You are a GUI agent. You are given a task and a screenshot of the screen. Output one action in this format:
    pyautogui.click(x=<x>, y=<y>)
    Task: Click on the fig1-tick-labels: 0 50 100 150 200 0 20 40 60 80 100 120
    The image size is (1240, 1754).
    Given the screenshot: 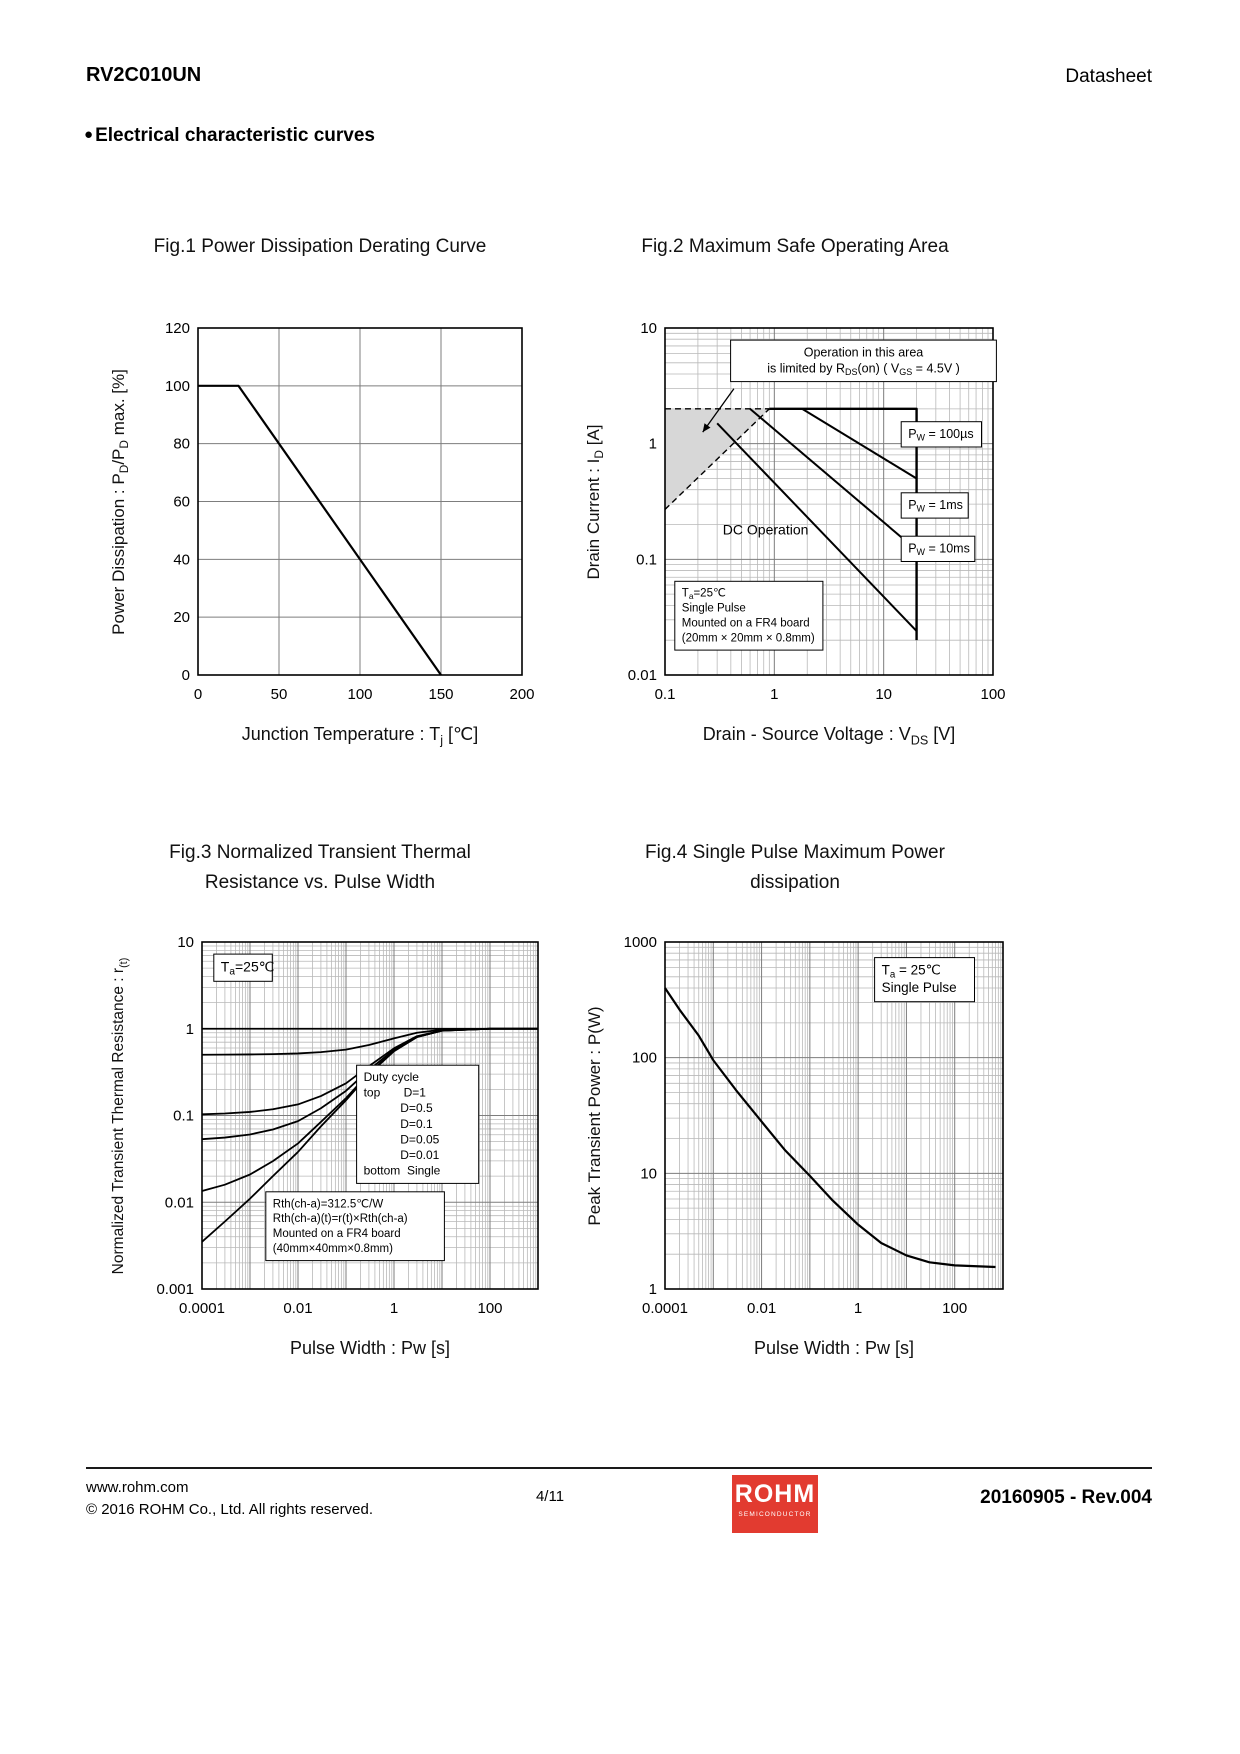 What is the action you would take?
    pyautogui.click(x=350, y=511)
    